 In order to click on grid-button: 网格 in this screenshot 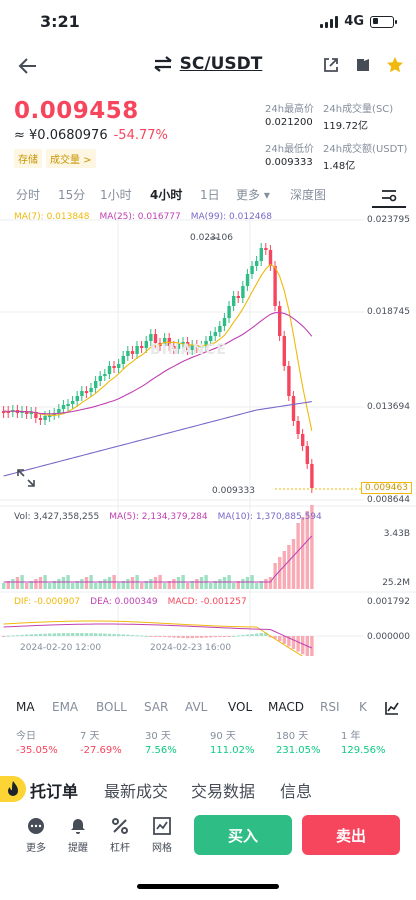, I will do `click(162, 835)`.